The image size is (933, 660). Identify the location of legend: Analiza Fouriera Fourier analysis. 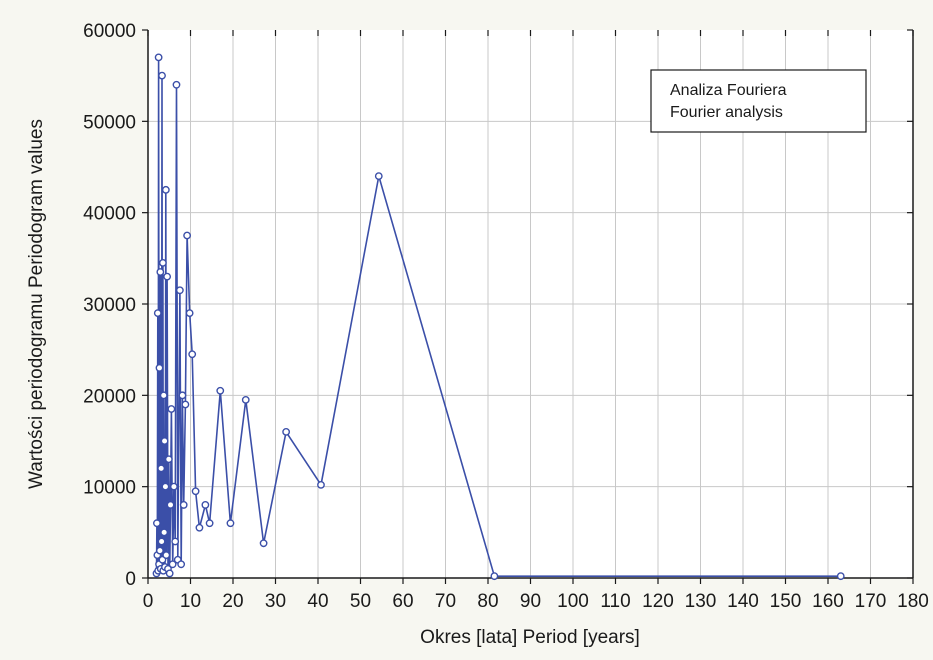
(758, 101).